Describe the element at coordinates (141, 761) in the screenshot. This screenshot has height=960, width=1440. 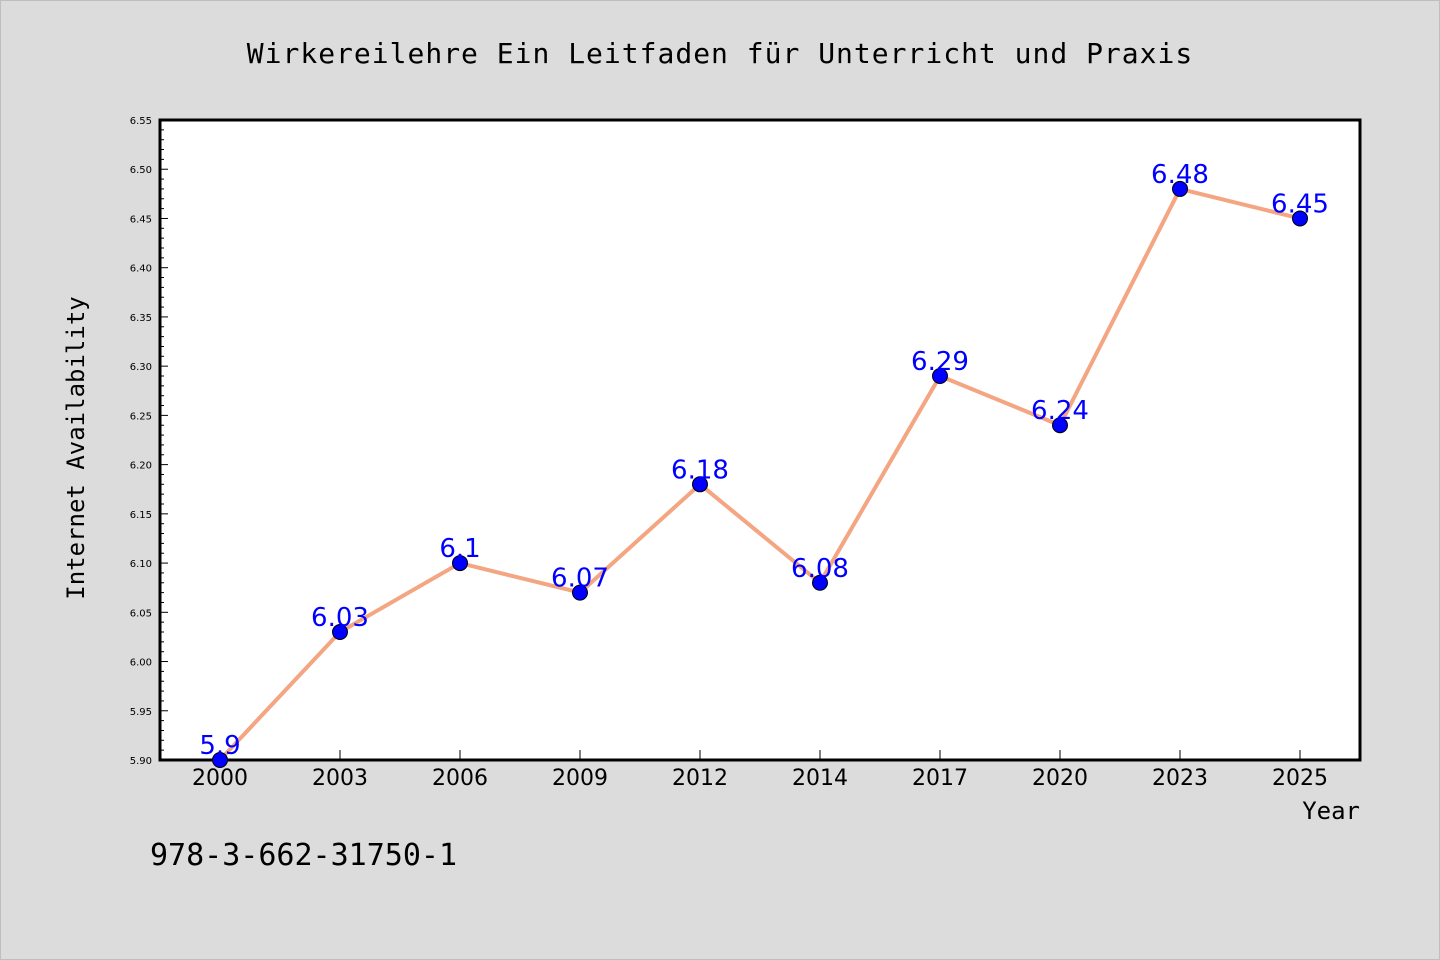
I see `y-tick-label: 5.90` at that location.